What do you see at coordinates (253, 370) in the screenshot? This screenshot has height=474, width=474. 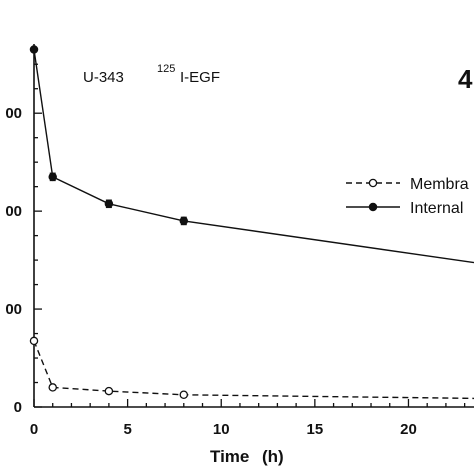 I see `series-membrane-line` at bounding box center [253, 370].